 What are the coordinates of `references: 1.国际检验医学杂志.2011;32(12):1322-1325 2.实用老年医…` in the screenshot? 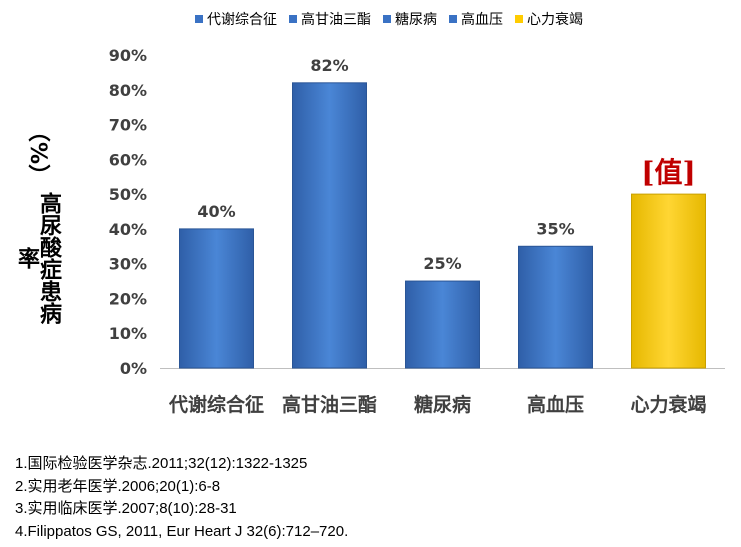 It's located at (181, 498).